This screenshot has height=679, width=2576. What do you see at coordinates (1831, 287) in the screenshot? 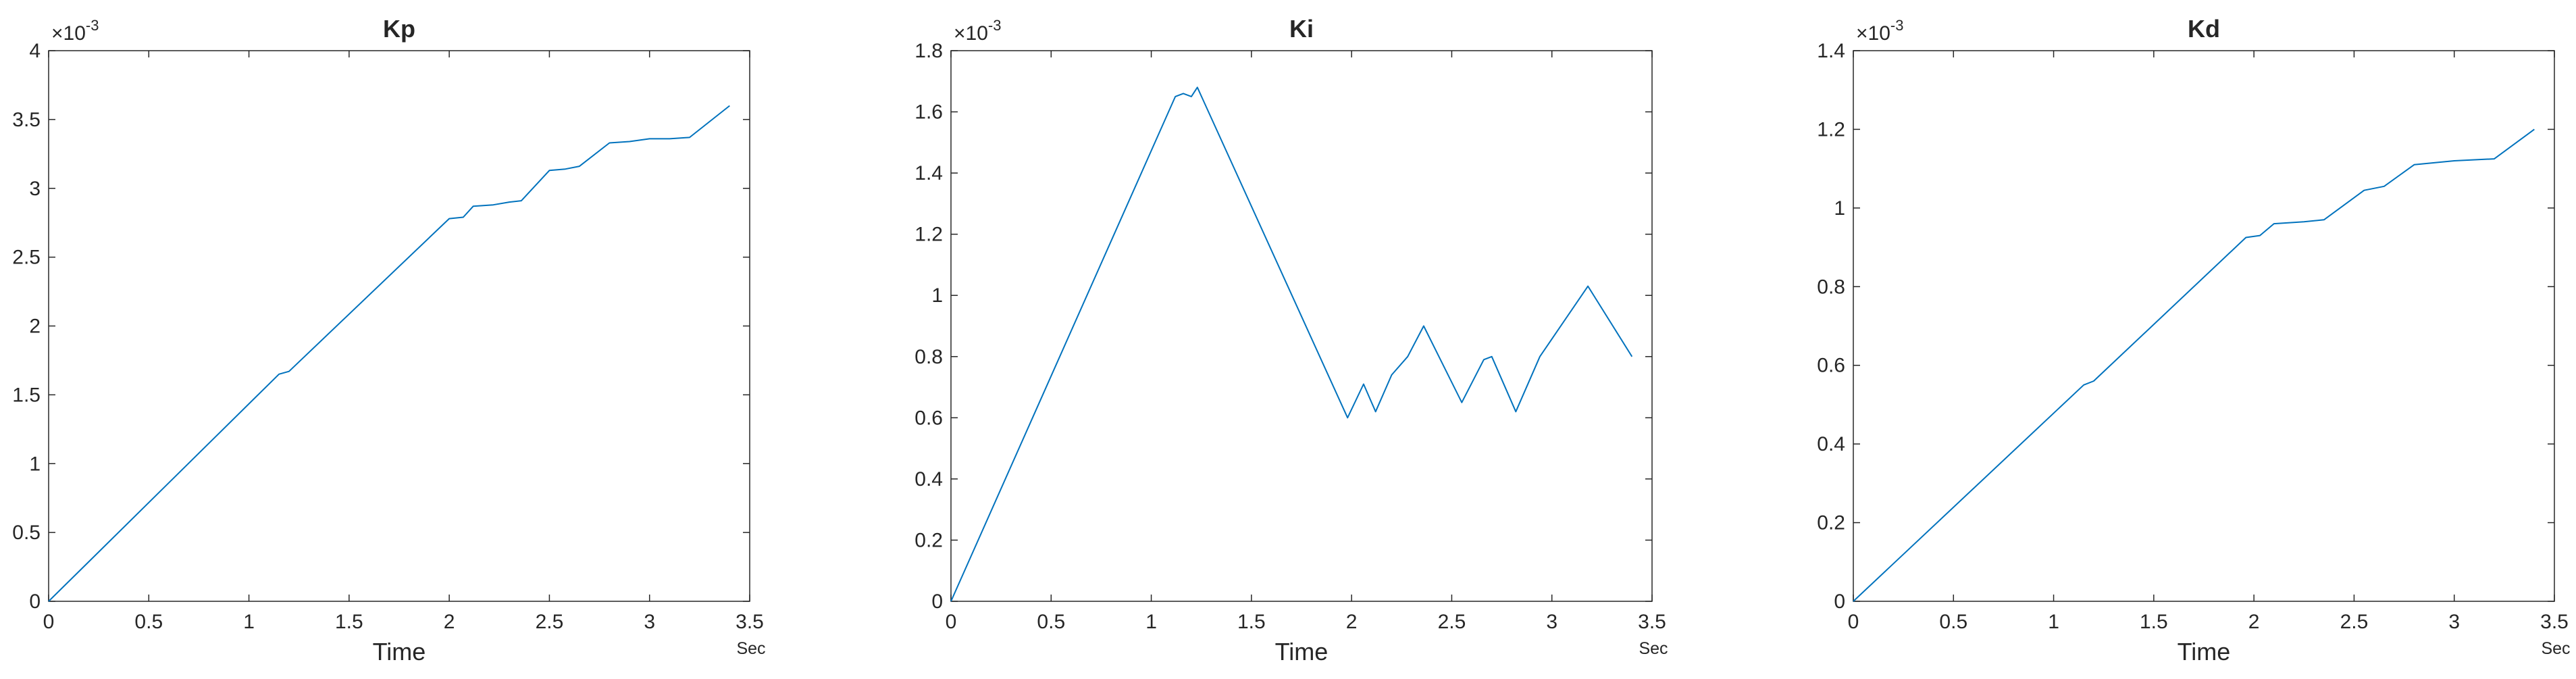
I see `y-tick-label-kd: 0.8` at bounding box center [1831, 287].